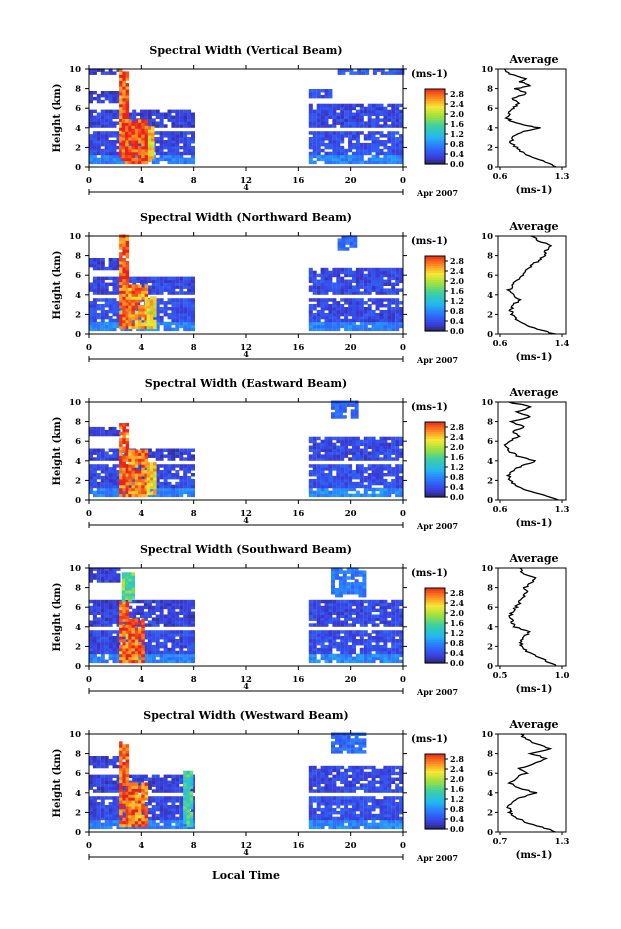  Describe the element at coordinates (78, 481) in the screenshot. I see `y-tick-label: 2` at that location.